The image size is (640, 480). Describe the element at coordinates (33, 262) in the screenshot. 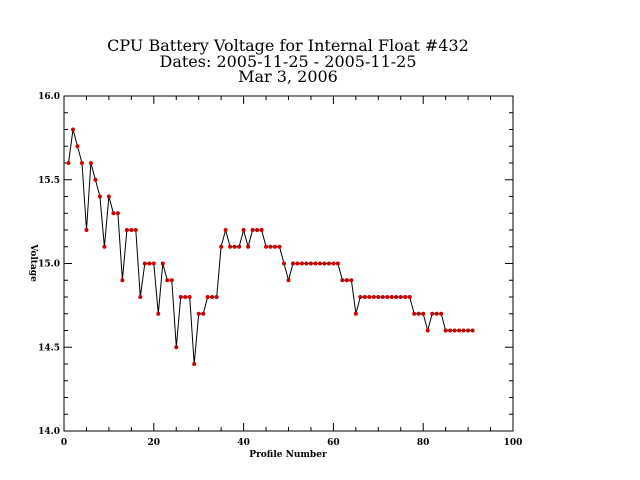

I see `y-axis-label: Voltage` at that location.